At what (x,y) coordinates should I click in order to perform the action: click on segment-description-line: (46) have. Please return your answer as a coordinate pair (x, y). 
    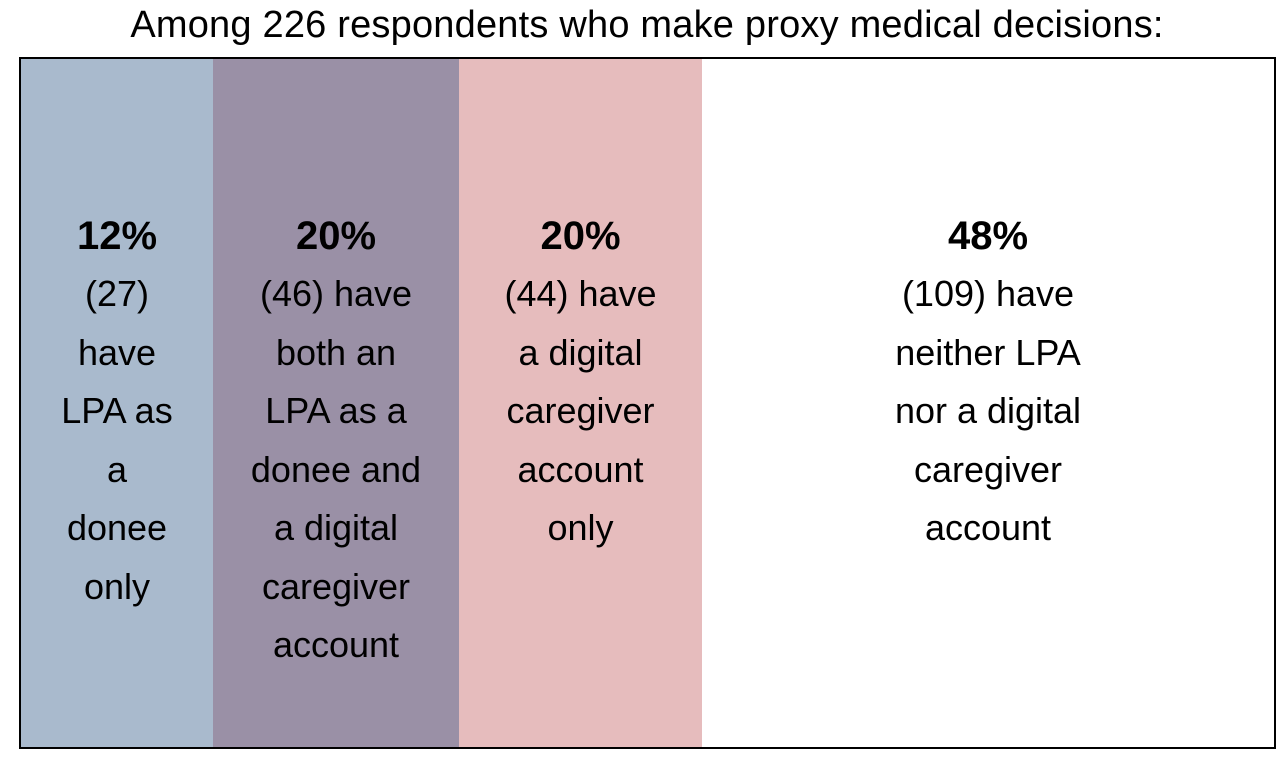
    Looking at the image, I should click on (336, 293).